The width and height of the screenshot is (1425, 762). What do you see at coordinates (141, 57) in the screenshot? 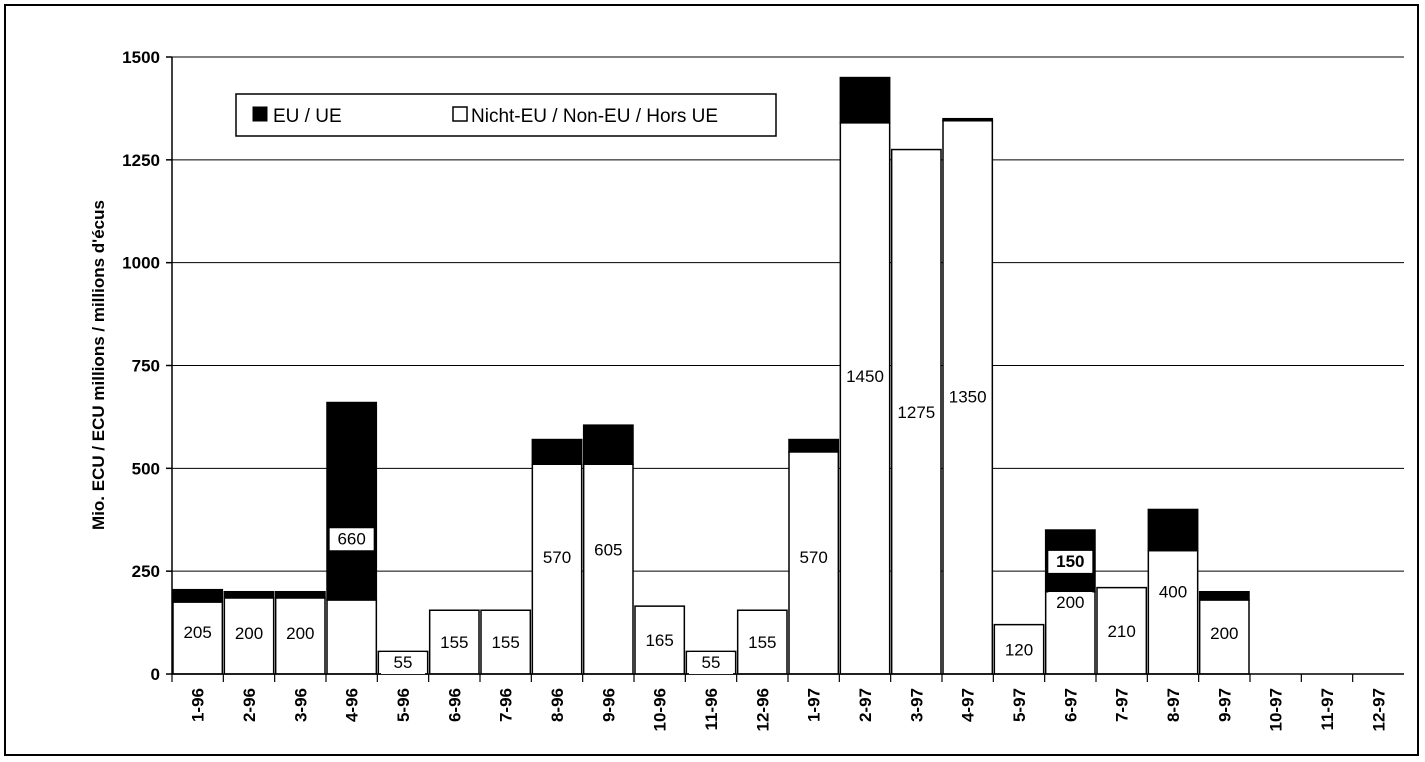
I see `y-tick-label: 1500` at bounding box center [141, 57].